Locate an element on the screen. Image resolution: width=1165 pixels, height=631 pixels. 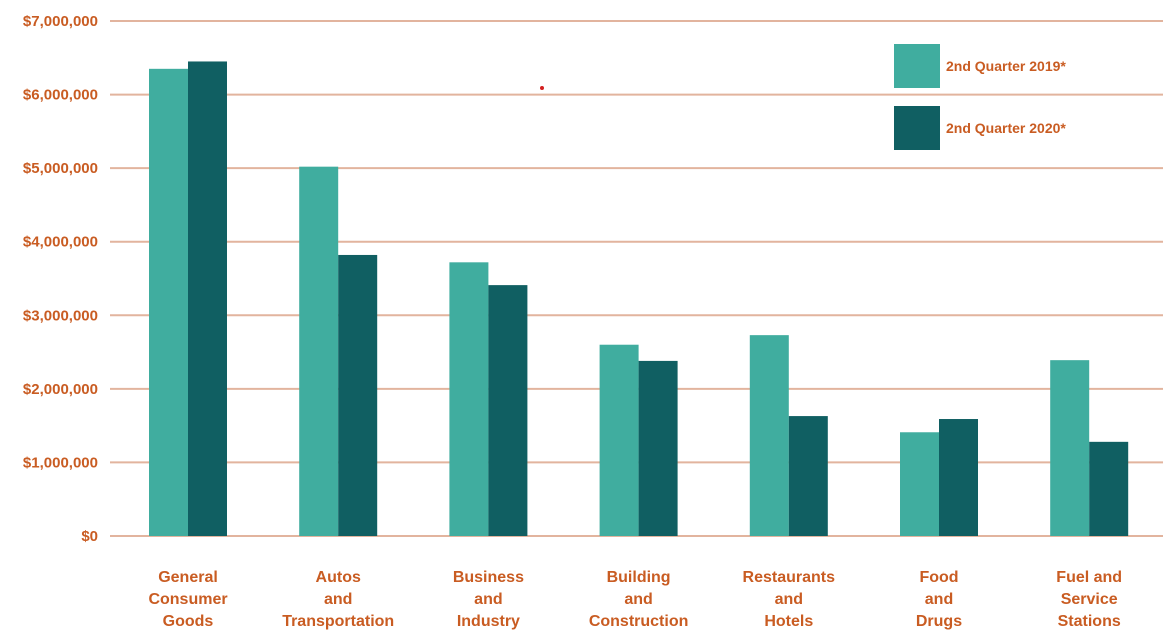
red-dot-marker is located at coordinates (542, 88).